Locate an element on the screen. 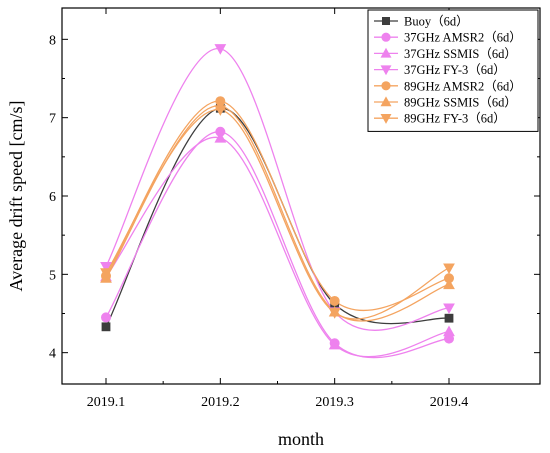 Image resolution: width=550 pixels, height=453 pixels. y-axis-title: Average drift speed [cm/s] is located at coordinates (16, 195).